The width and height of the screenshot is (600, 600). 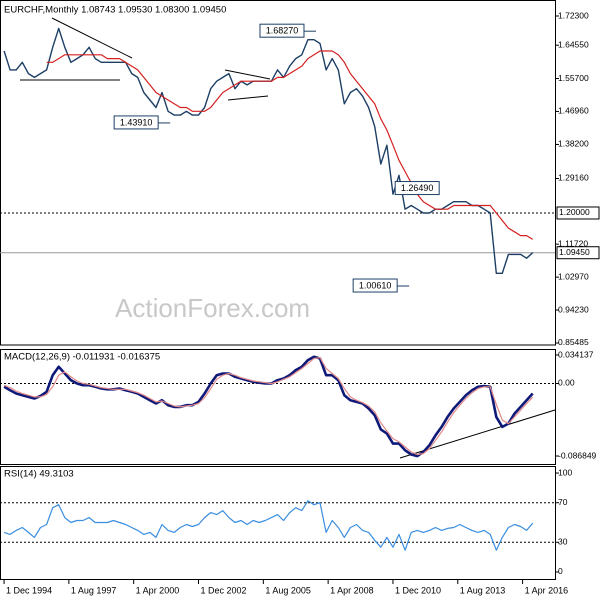 What do you see at coordinates (573, 78) in the screenshot?
I see `y-tick-label: 1.55700` at bounding box center [573, 78].